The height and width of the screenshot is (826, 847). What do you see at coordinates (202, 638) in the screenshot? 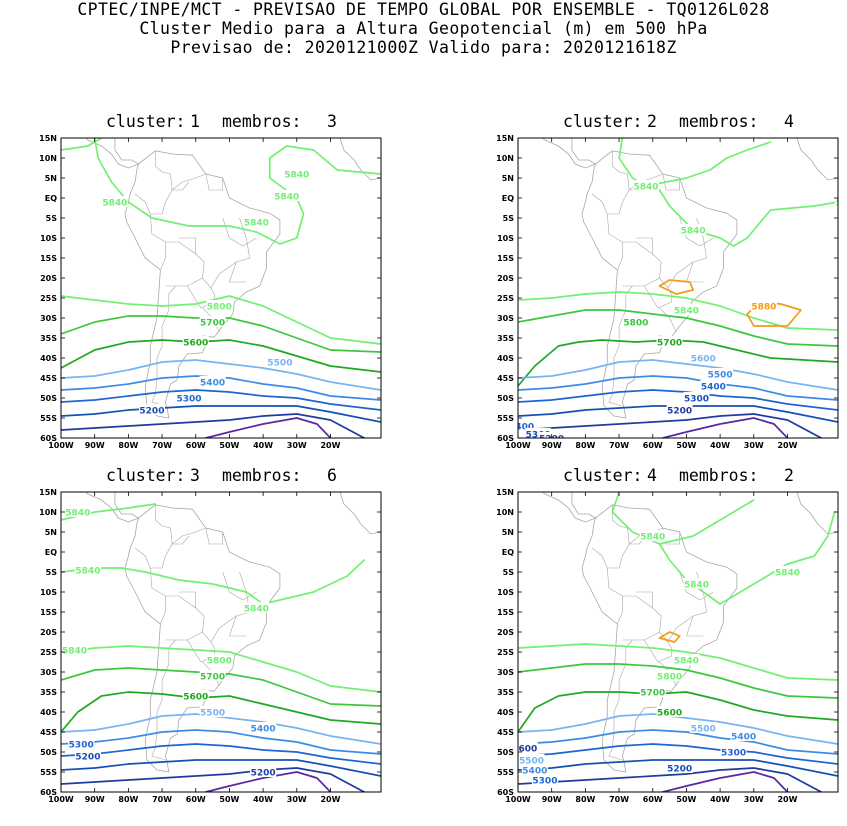
I see `south-america-coastline` at bounding box center [202, 638].